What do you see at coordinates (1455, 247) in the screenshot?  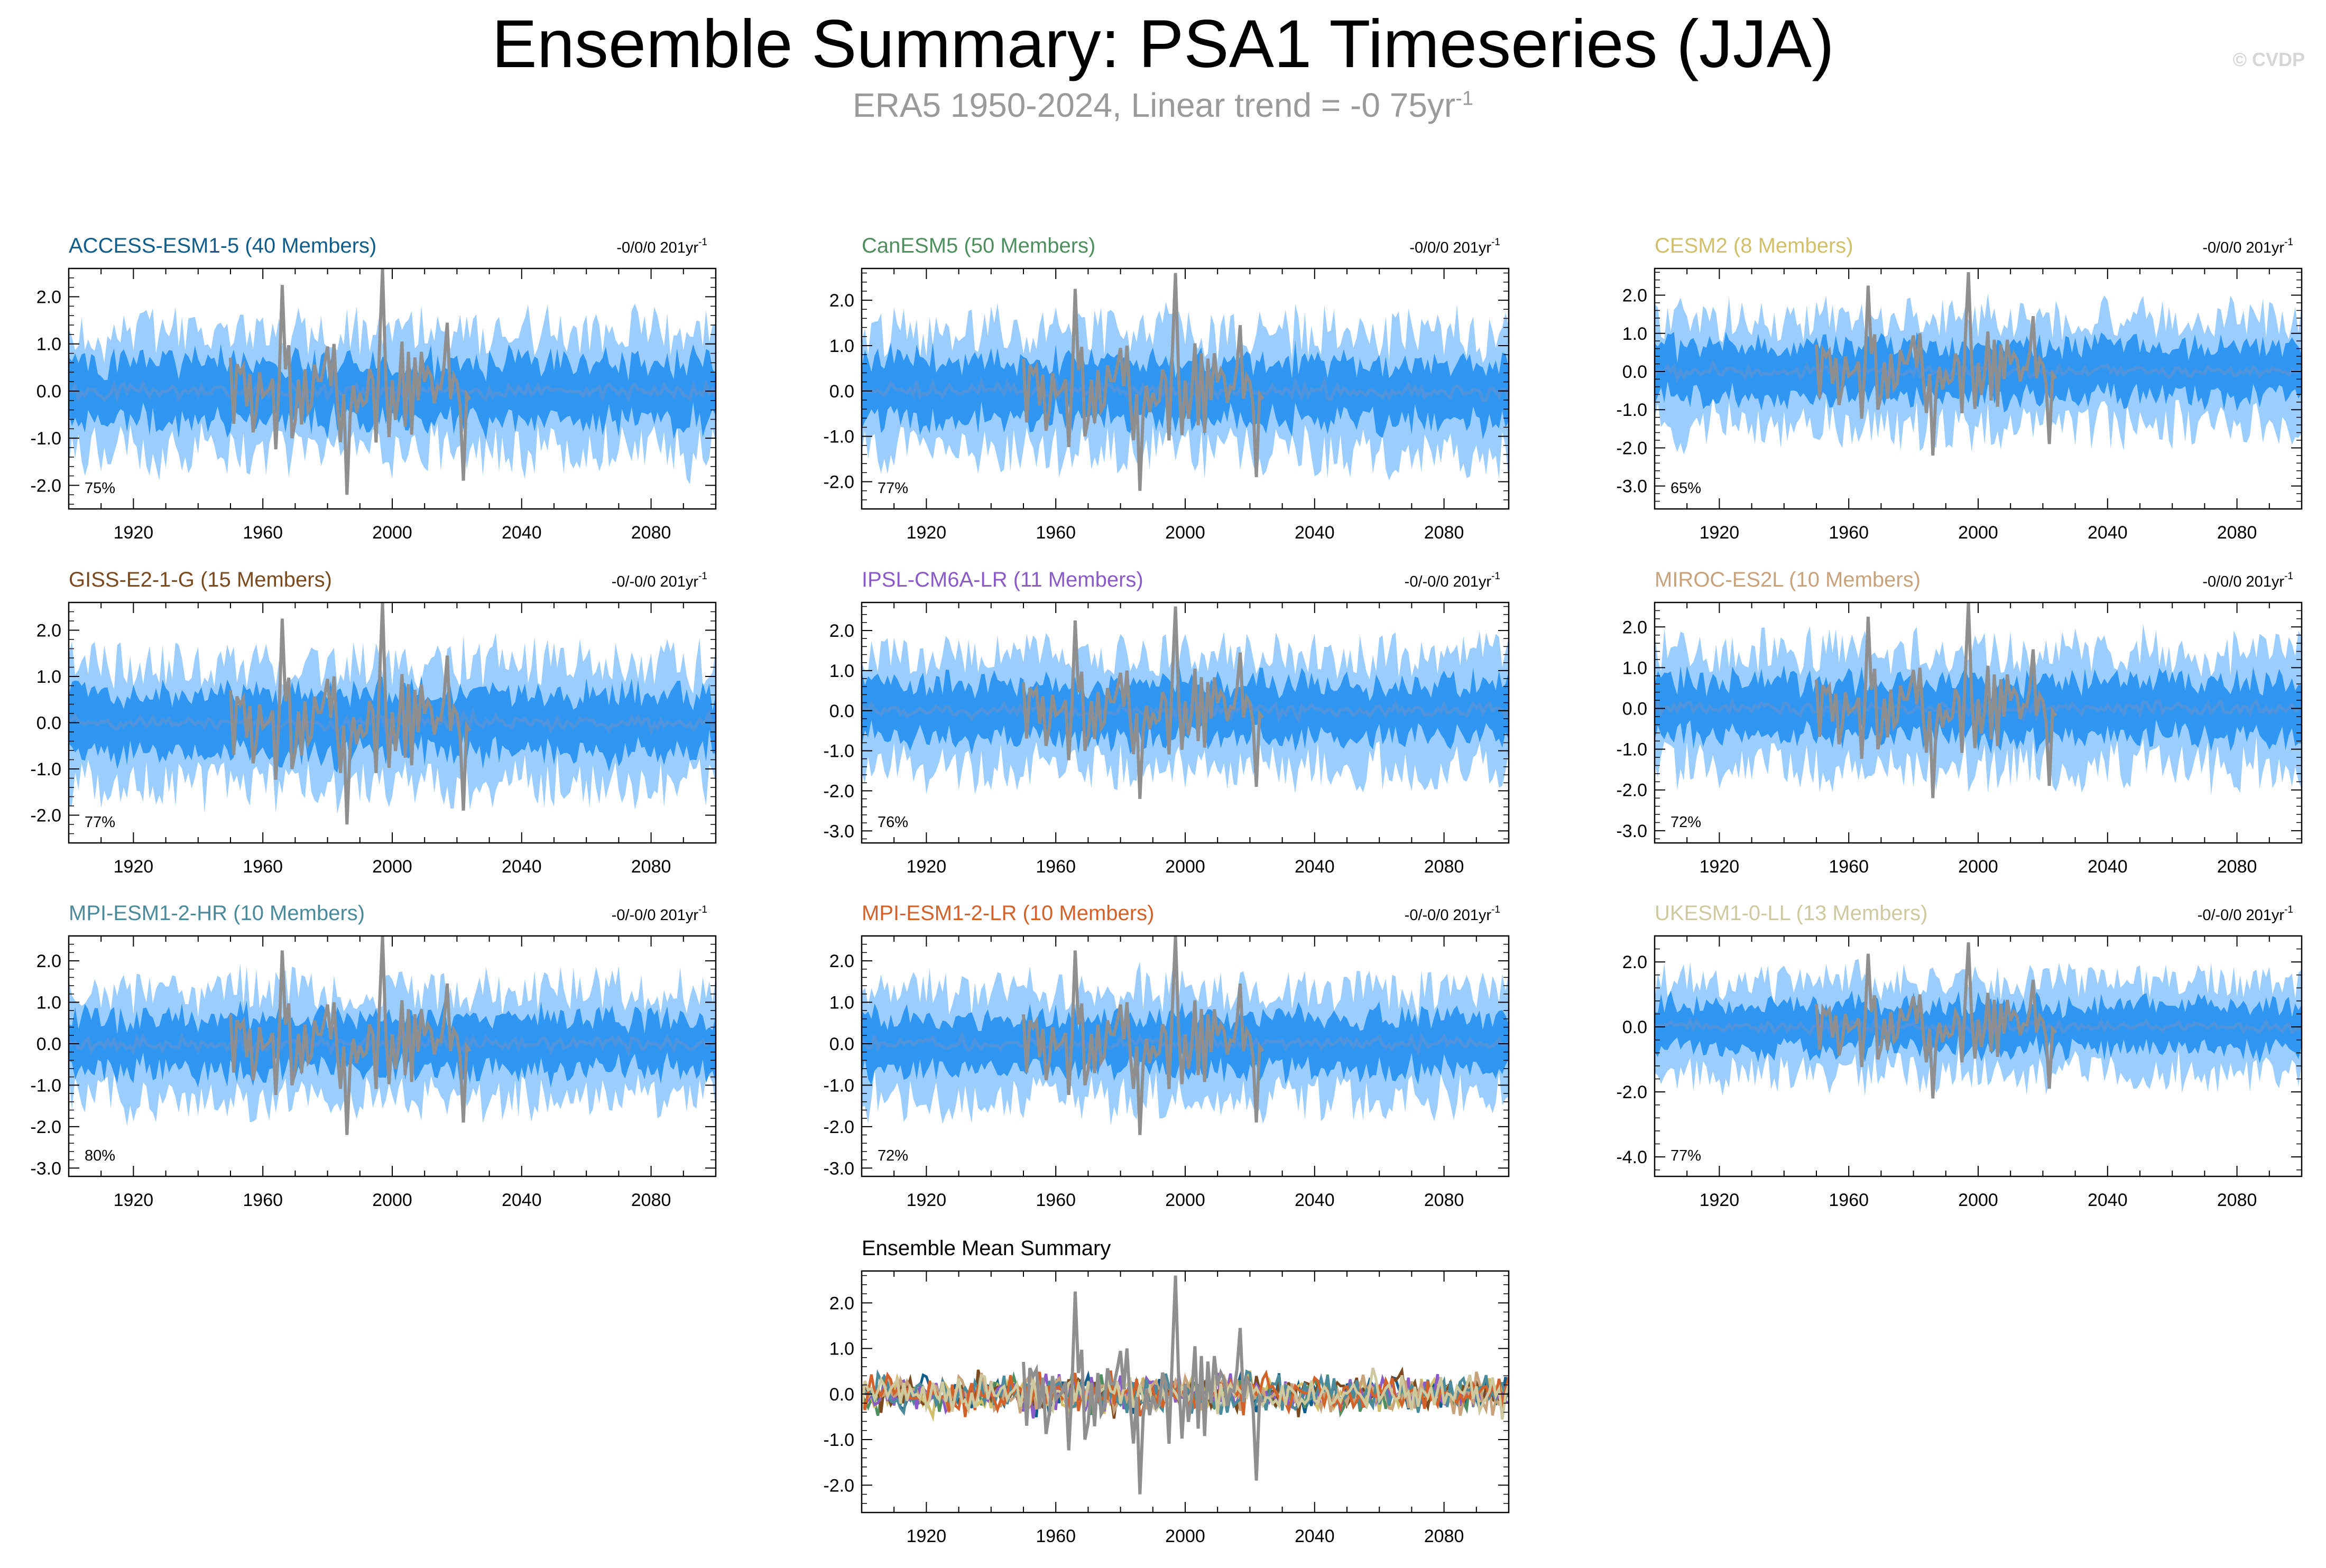 I see `trend-label: -0/0/0 201yr-1` at bounding box center [1455, 247].